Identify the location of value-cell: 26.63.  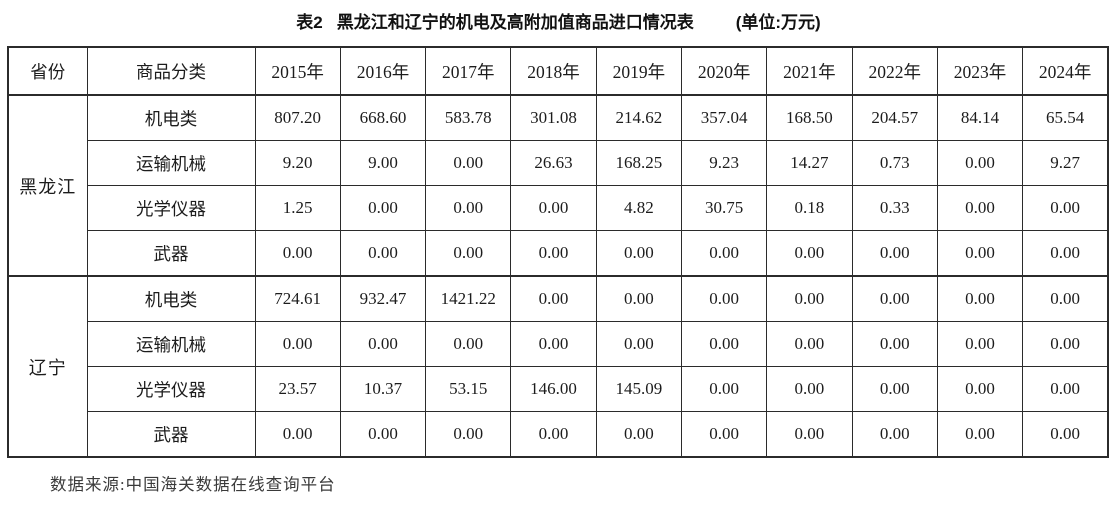
(553, 163).